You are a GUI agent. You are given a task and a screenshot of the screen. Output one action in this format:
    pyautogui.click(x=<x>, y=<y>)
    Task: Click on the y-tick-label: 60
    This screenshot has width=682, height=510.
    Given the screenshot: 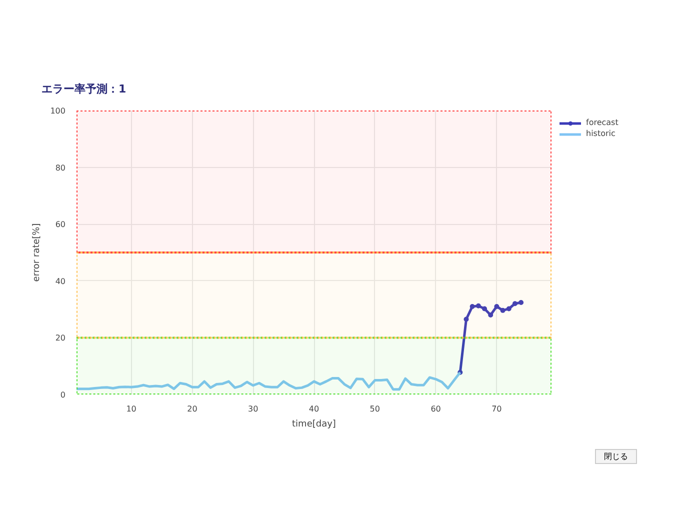 What is the action you would take?
    pyautogui.click(x=60, y=225)
    